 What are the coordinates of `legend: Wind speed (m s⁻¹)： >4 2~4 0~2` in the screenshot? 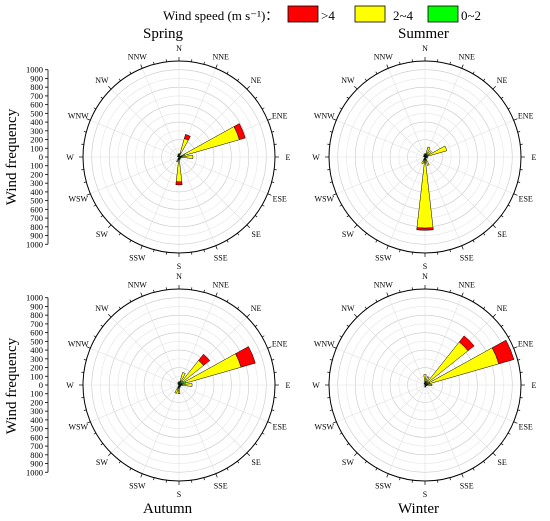 It's located at (322, 14).